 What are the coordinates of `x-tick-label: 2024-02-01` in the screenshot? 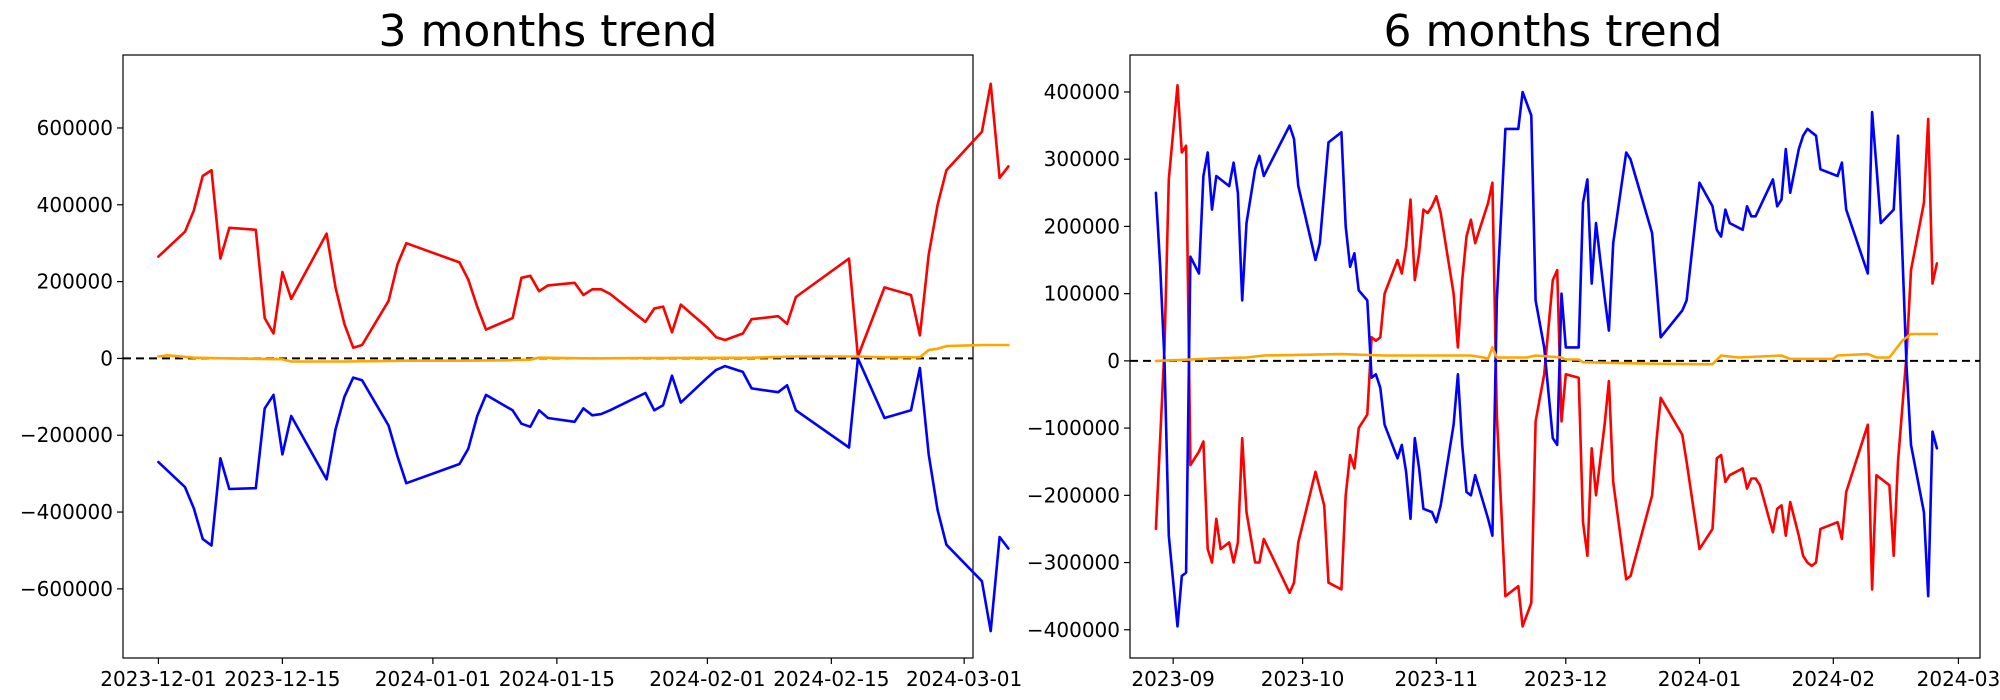 It's located at (707, 679).